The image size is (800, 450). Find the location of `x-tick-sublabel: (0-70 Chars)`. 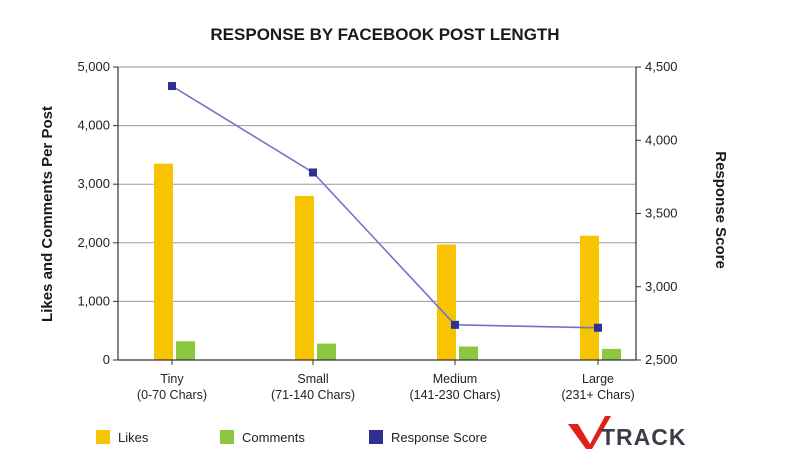

x-tick-sublabel: (0-70 Chars) is located at coordinates (172, 395).